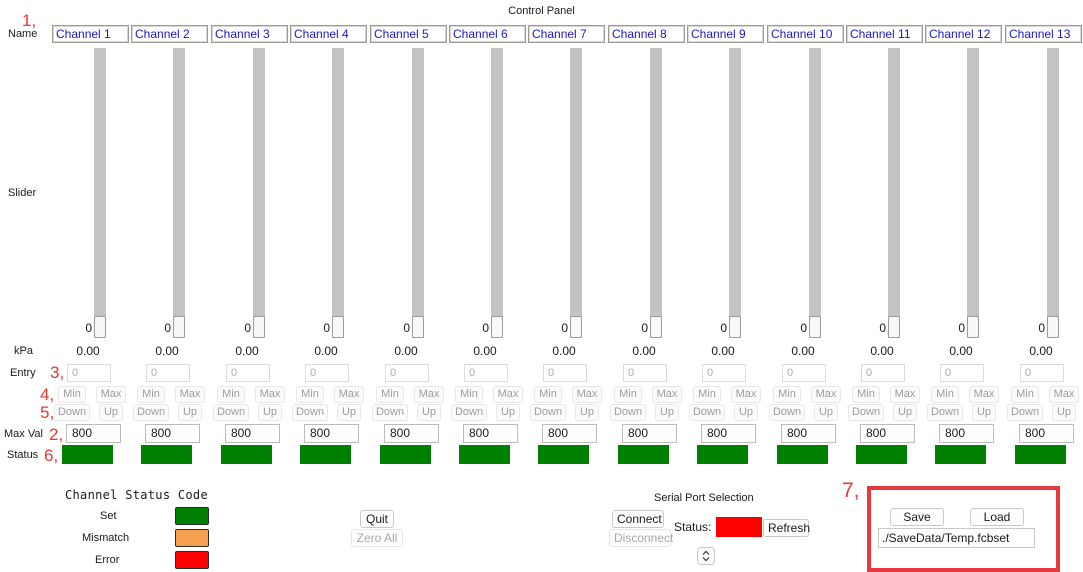 The width and height of the screenshot is (1083, 572). What do you see at coordinates (377, 519) in the screenshot?
I see `quit-button: Quit` at bounding box center [377, 519].